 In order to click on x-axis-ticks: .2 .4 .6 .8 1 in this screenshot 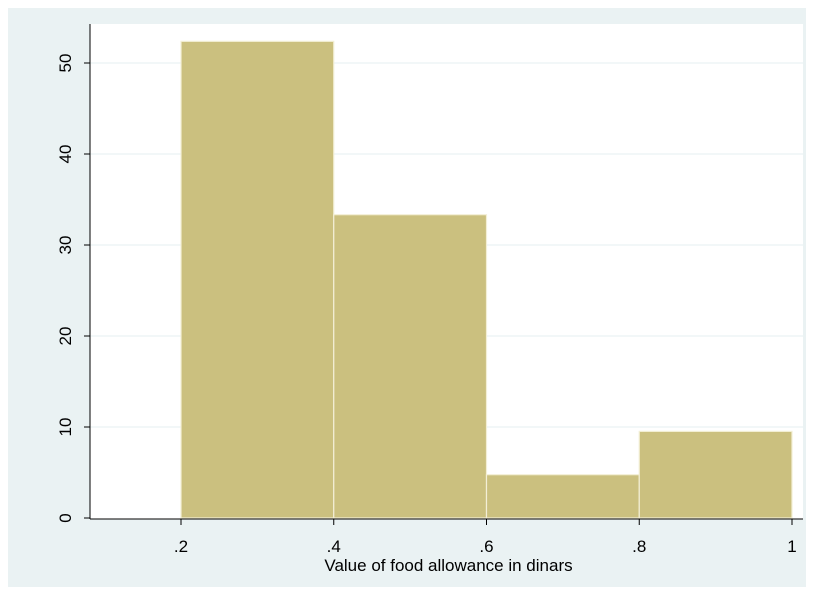, I will do `click(485, 537)`.